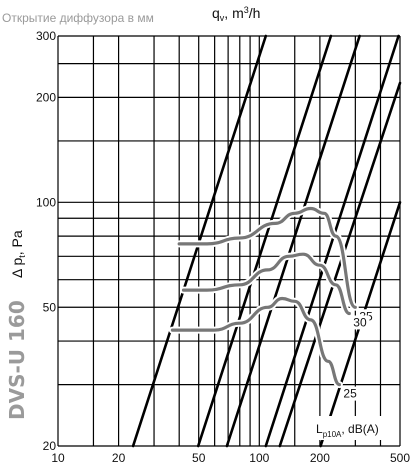 This screenshot has height=466, width=410. I want to click on noise-curve-label: 30, so click(360, 322).